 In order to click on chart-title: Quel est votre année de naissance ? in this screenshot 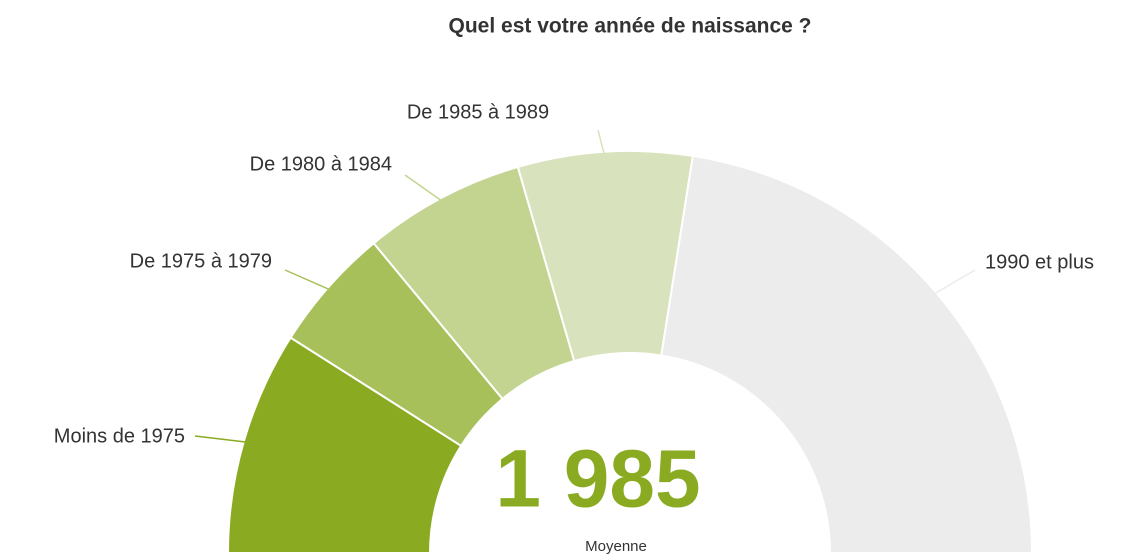, I will do `click(630, 26)`.